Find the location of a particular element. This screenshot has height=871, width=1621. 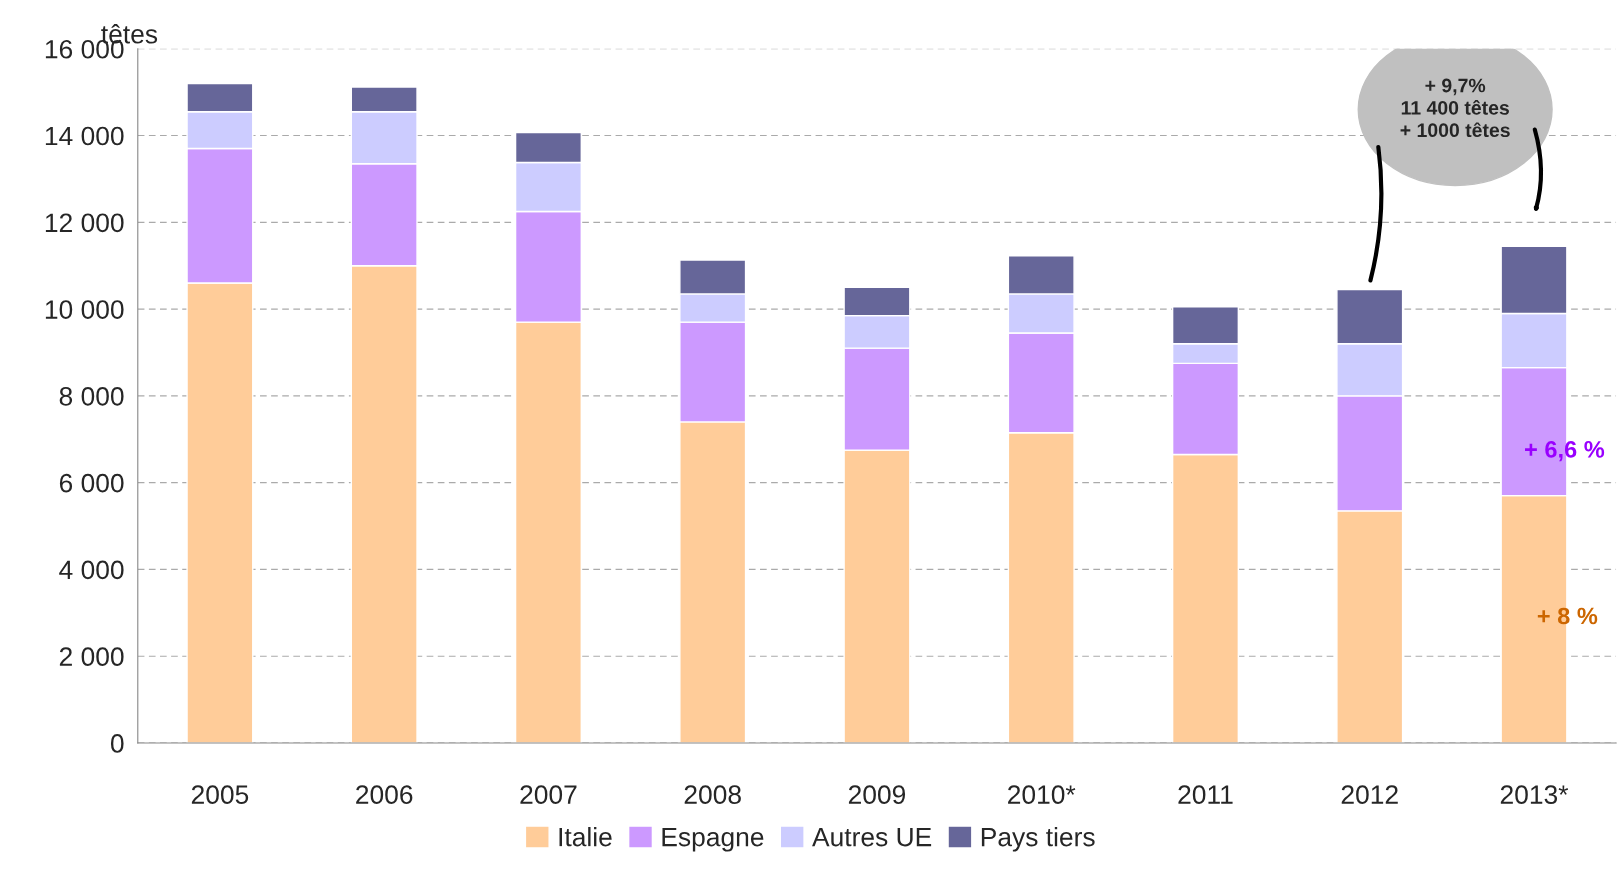

y-tick-label: 8 000 is located at coordinates (91, 396).